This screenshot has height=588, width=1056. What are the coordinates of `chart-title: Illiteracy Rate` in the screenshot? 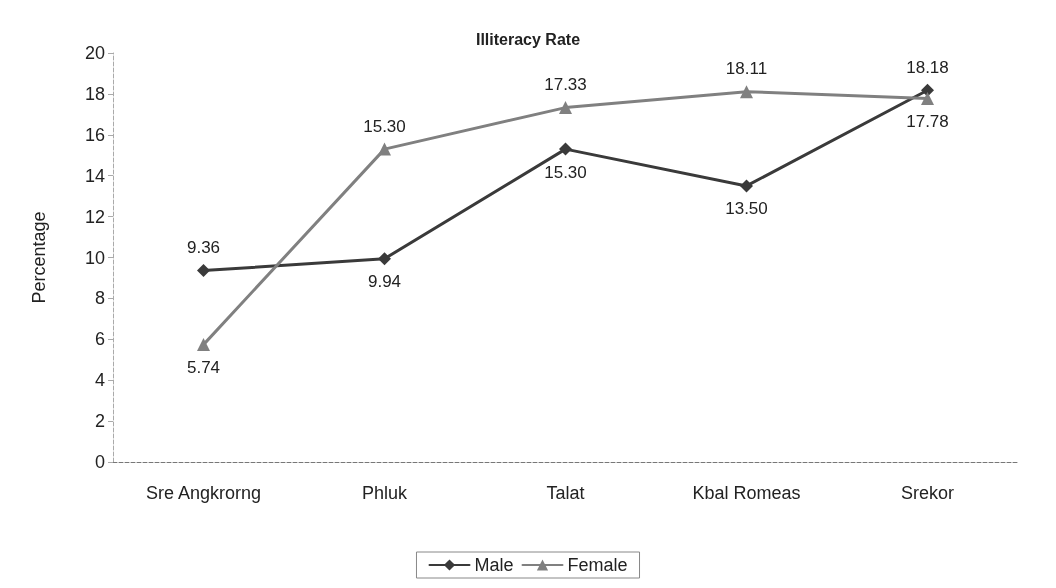 It's located at (528, 39).